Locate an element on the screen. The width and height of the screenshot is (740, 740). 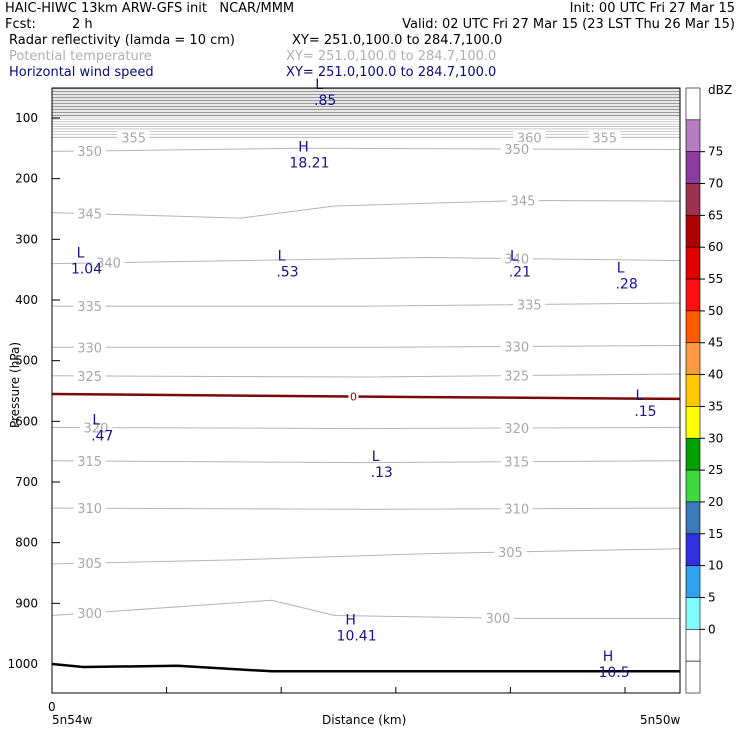
colorbar-label: 40 is located at coordinates (715, 375).